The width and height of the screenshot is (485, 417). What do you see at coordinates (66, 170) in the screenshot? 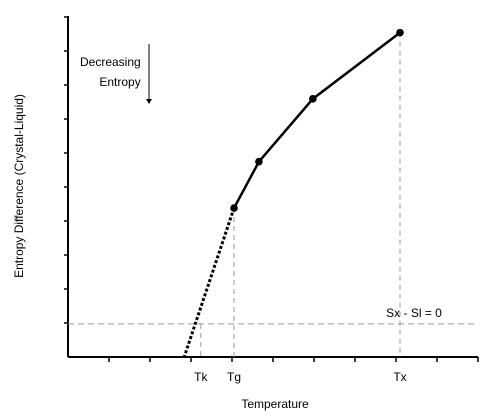
I see `y-ticks` at bounding box center [66, 170].